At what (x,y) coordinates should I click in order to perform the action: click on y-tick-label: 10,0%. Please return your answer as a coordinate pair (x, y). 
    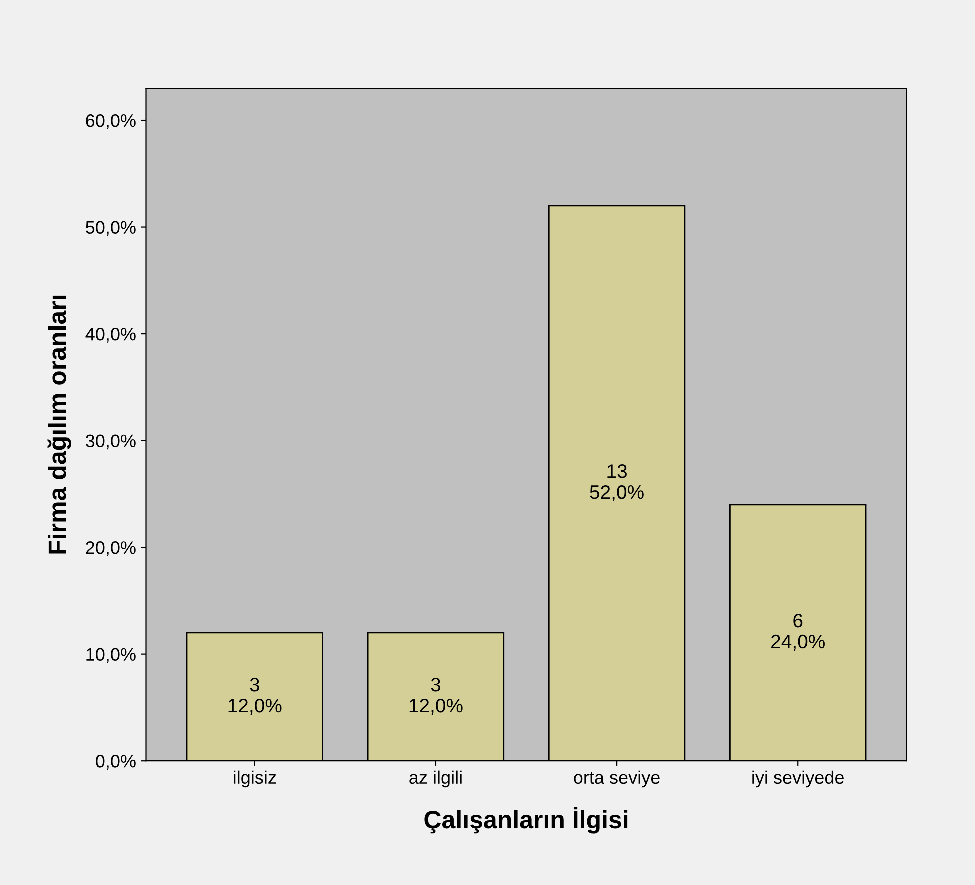
    Looking at the image, I should click on (111, 656).